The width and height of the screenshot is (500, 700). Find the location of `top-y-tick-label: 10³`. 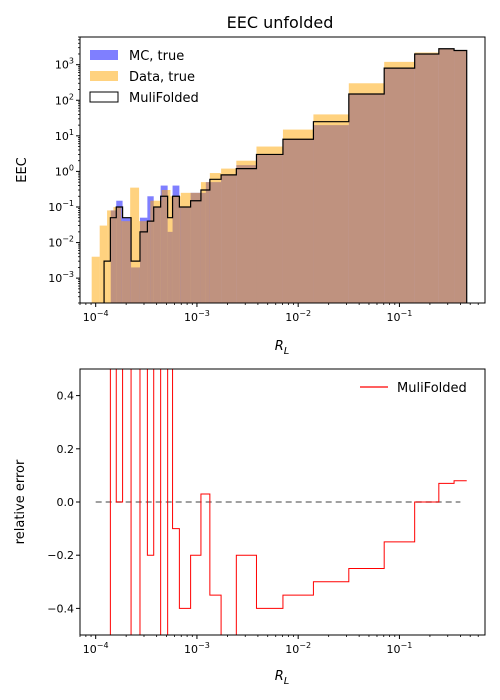

top-y-tick-label: 10³ is located at coordinates (64, 64).